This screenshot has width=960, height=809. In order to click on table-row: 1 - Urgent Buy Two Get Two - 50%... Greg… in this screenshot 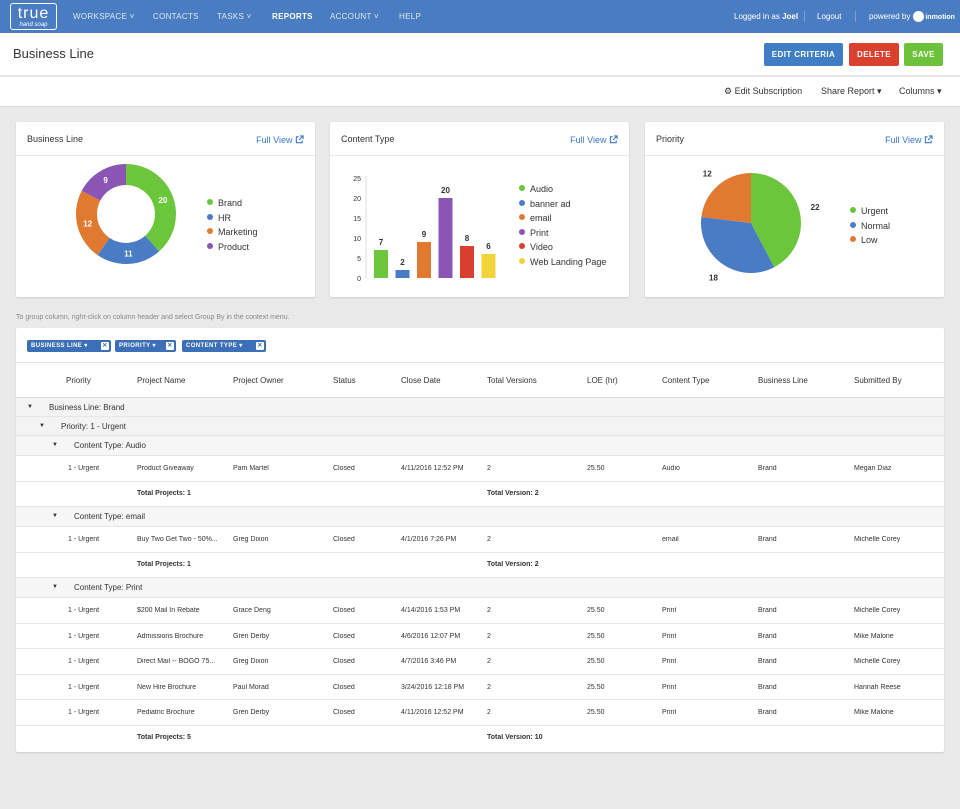, I will do `click(480, 540)`.